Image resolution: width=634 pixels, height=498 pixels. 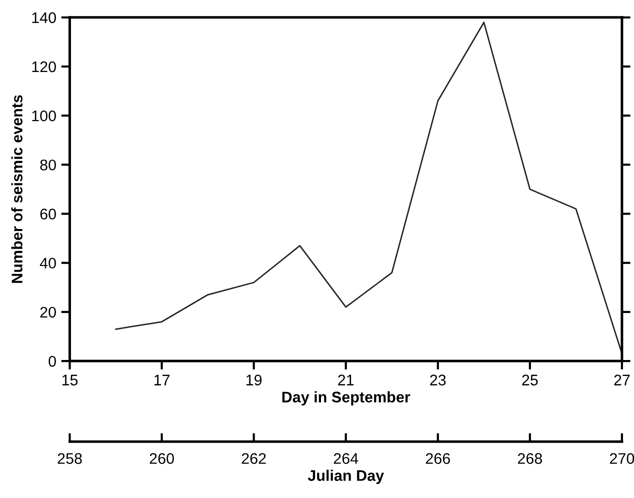 I want to click on x2-tick-label: 266, so click(x=438, y=458).